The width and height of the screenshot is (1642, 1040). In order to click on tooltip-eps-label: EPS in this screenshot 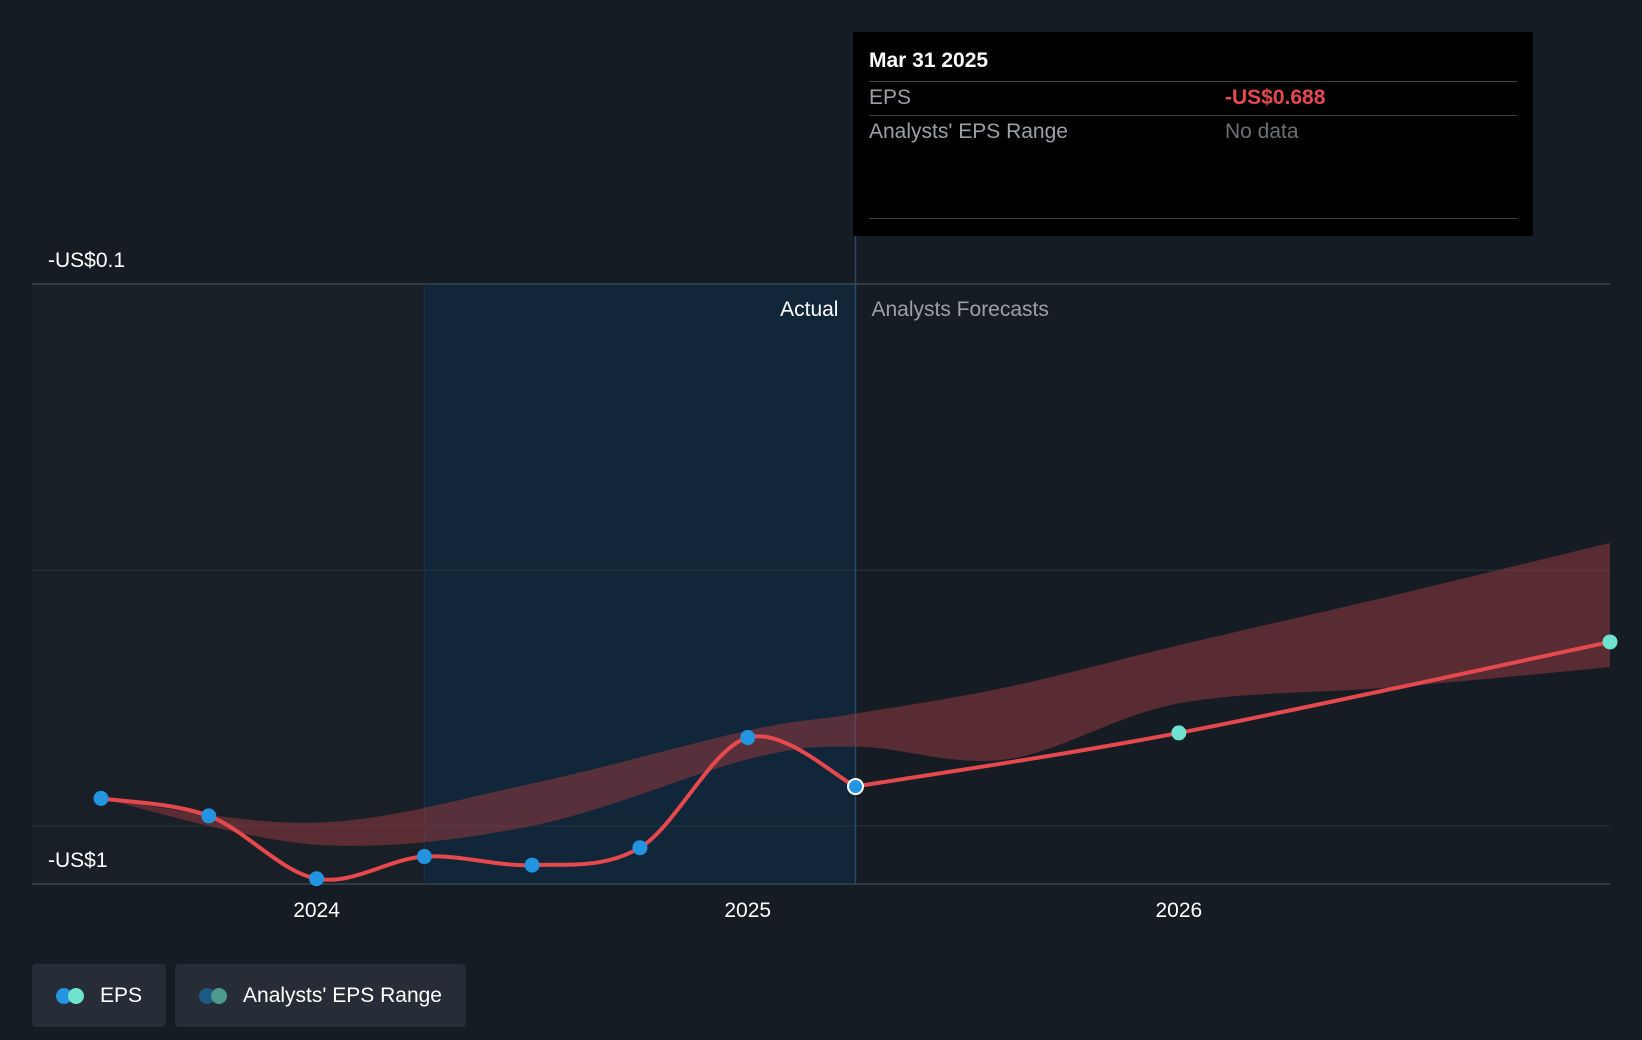, I will do `click(890, 97)`.